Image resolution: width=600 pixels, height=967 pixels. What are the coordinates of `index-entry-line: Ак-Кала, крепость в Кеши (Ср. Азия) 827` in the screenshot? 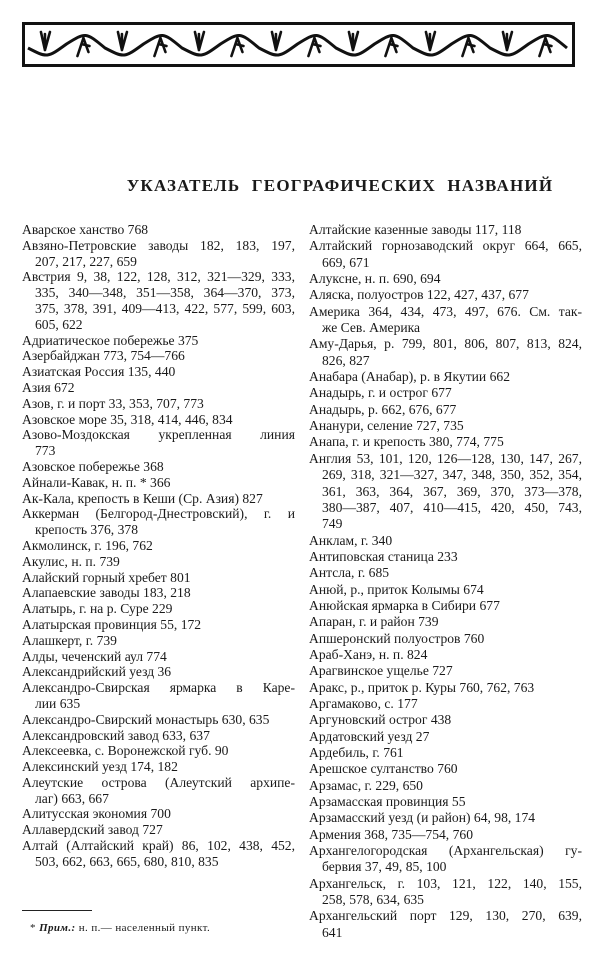 It's located at (142, 498).